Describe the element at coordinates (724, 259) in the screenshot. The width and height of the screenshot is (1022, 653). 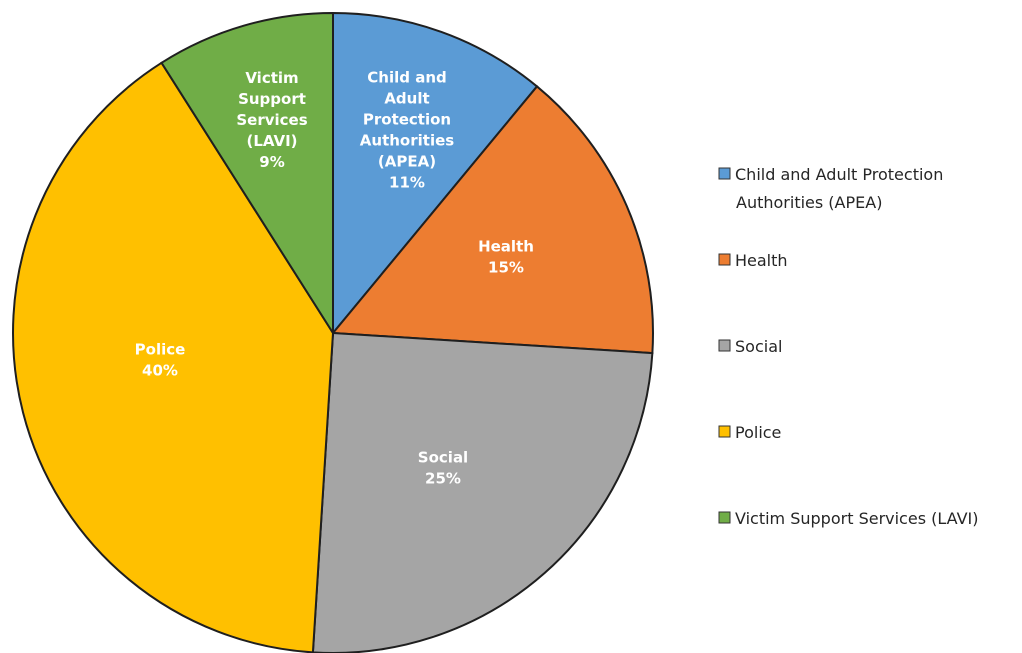
I see `legend-swatch-health` at that location.